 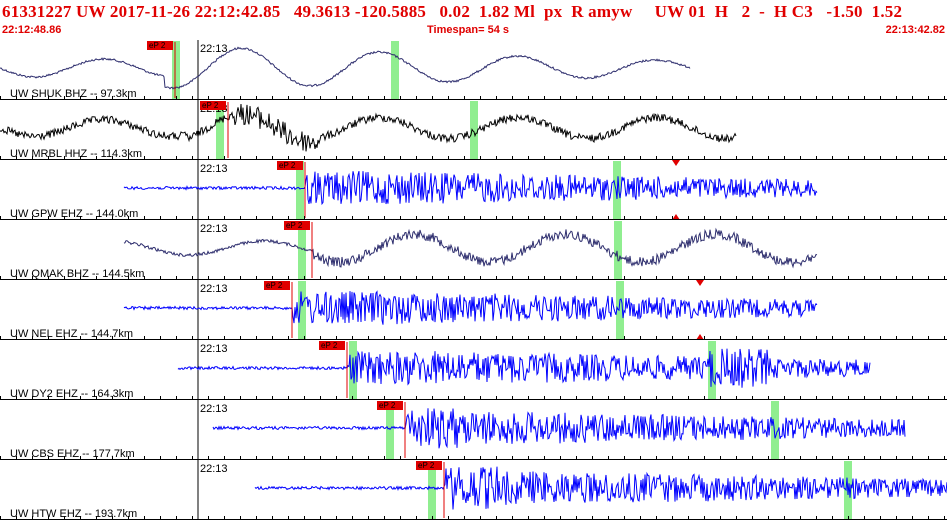 What do you see at coordinates (468, 30) in the screenshot?
I see `timespan-label: Timespan= 54 s` at bounding box center [468, 30].